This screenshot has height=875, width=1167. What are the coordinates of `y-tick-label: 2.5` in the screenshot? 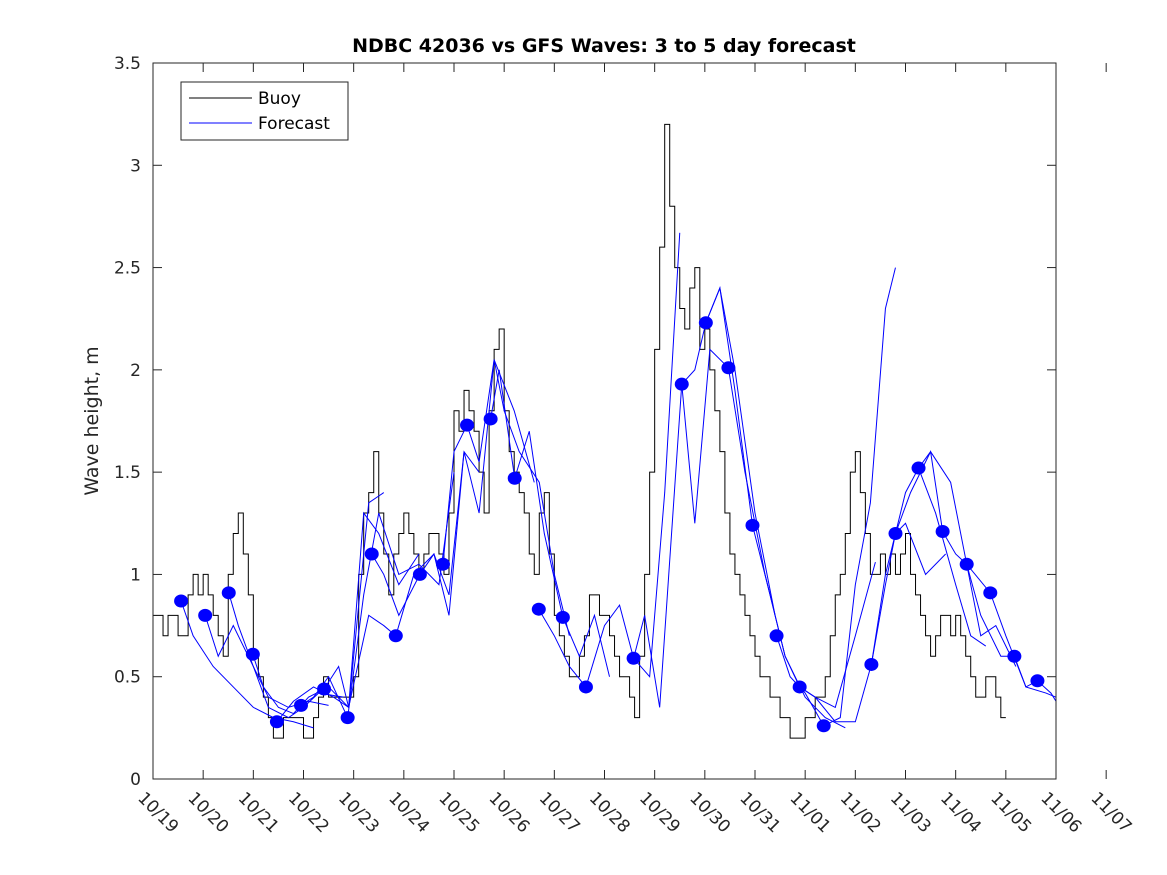 It's located at (127, 269).